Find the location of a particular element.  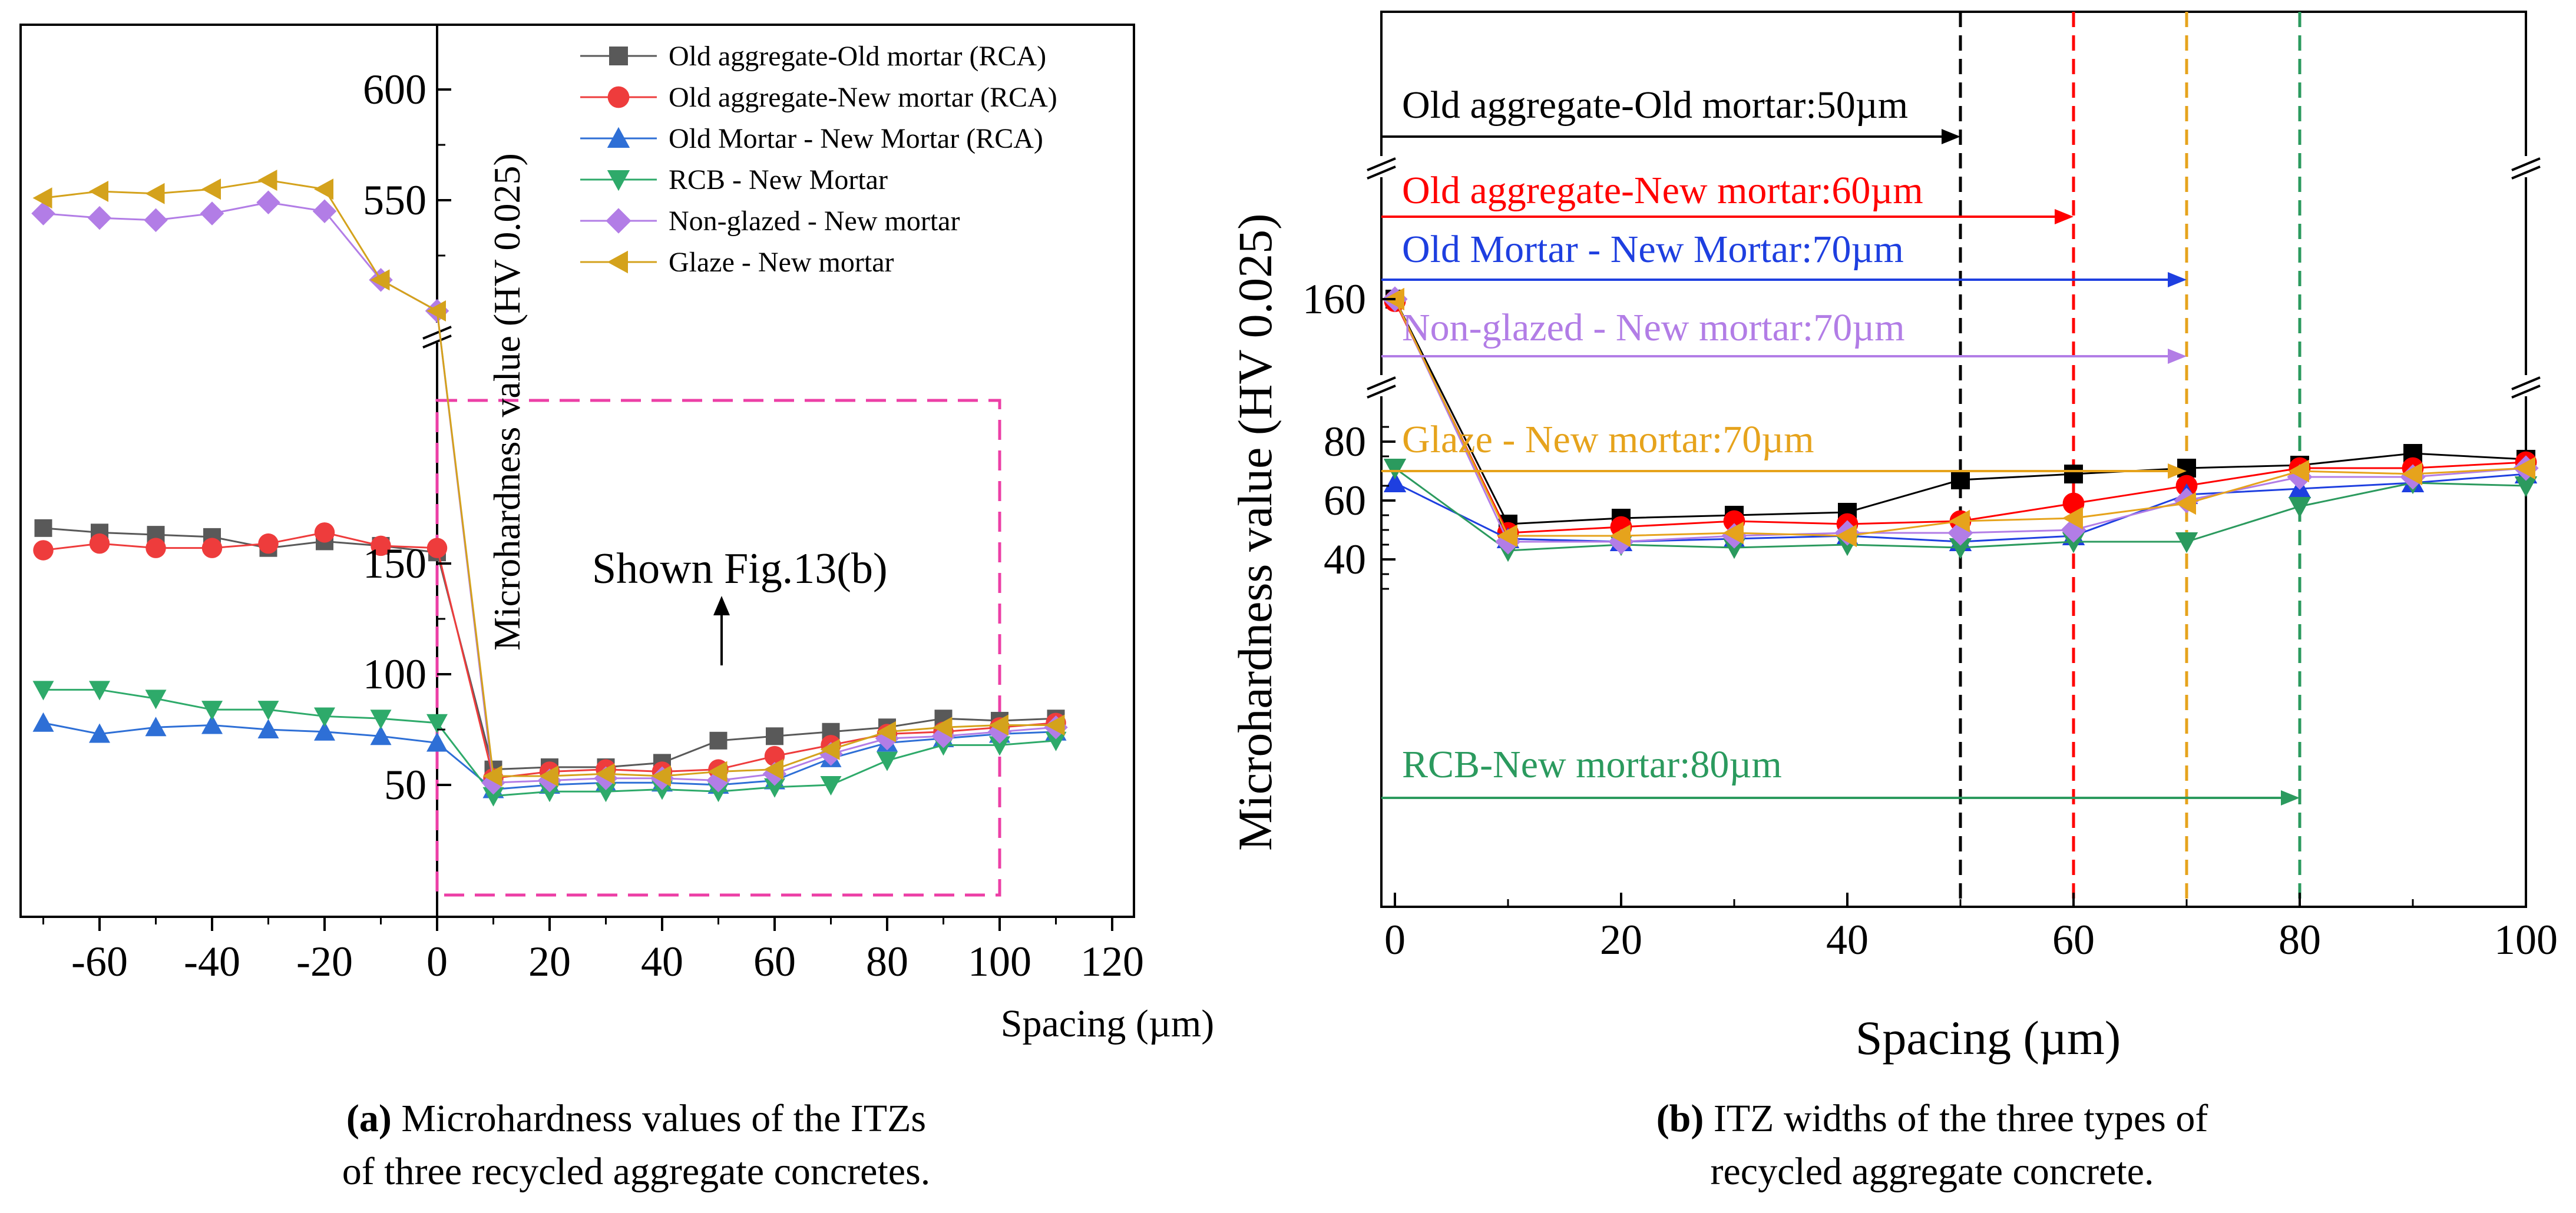

chart-a-y-tick-label: 50 is located at coordinates (405, 784).